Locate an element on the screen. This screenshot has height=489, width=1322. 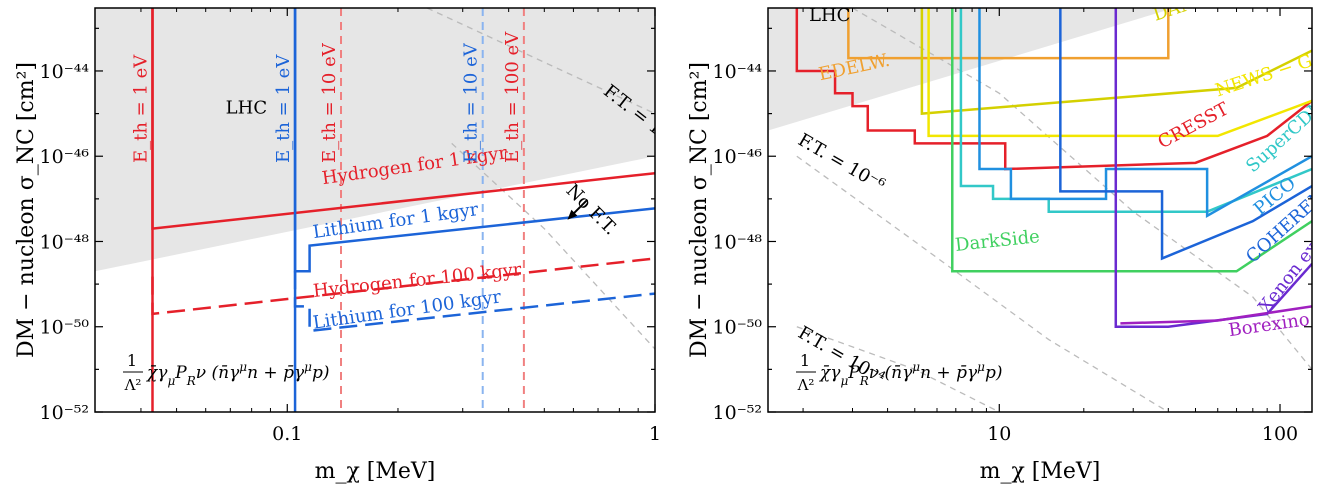
series-line-borexino is located at coordinates (1216, 315).